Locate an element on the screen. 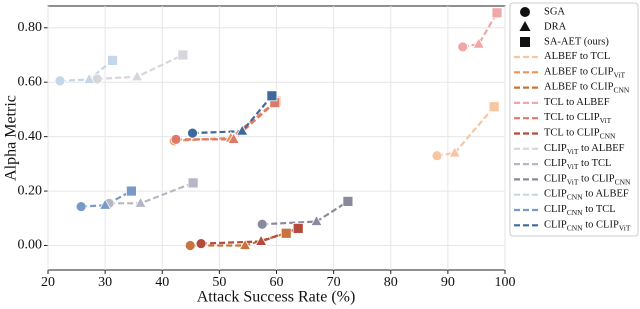  legend-label: TCL to CLIPViT is located at coordinates (578, 119).